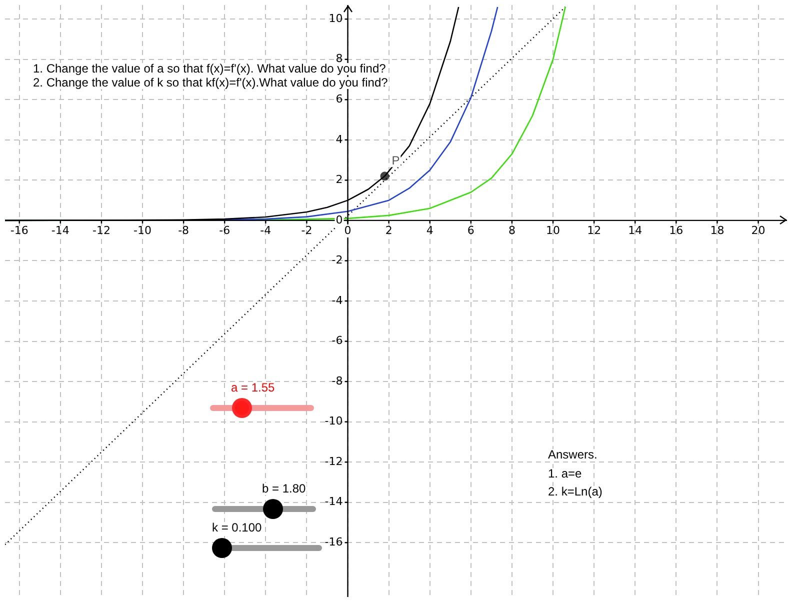  What do you see at coordinates (184, 230) in the screenshot?
I see `x-tick-label: -8` at bounding box center [184, 230].